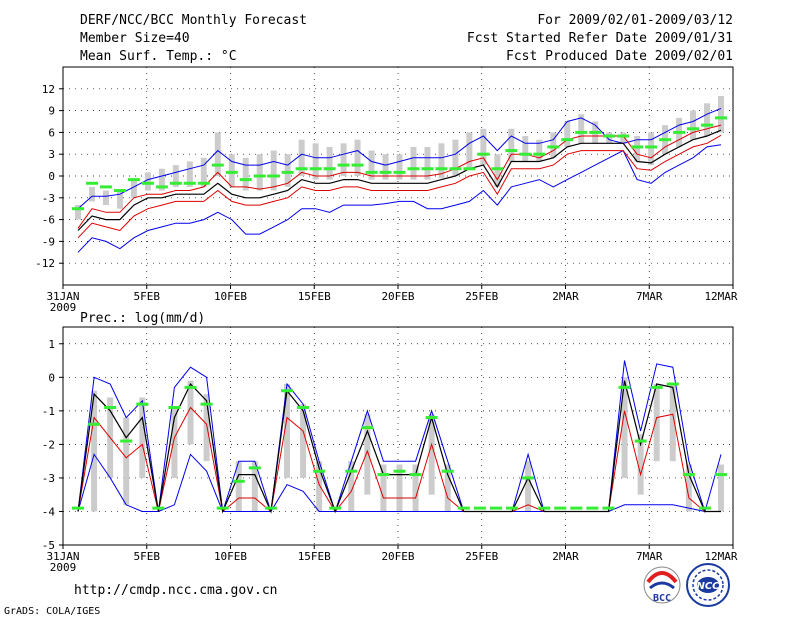 The image size is (800, 618). I want to click on temperature-x-year-label: 2009, so click(63, 307).